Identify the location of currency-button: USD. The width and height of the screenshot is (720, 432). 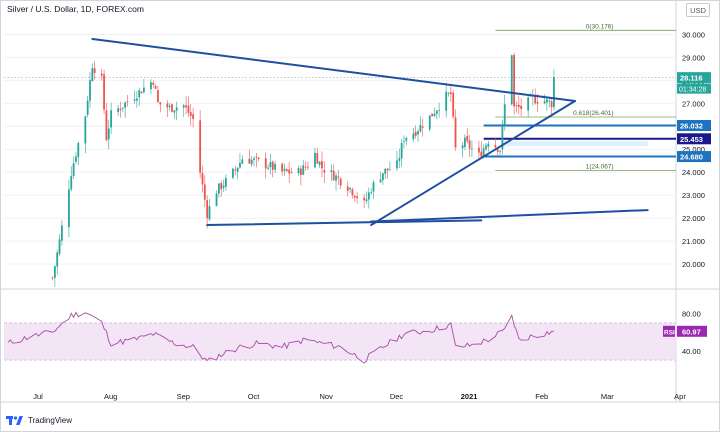
(698, 10).